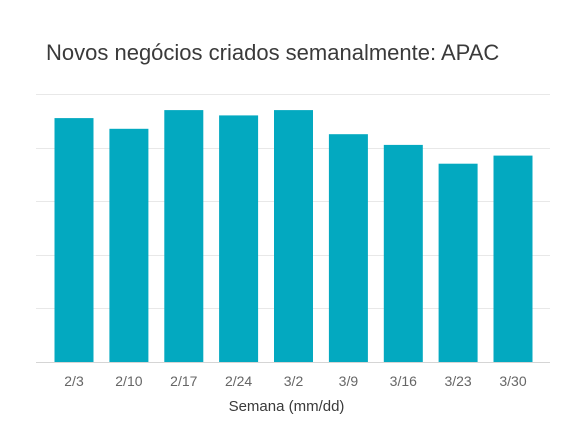 This screenshot has height=447, width=573. Describe the element at coordinates (286, 406) in the screenshot. I see `x-axis-title: Semana (mm/dd)` at that location.